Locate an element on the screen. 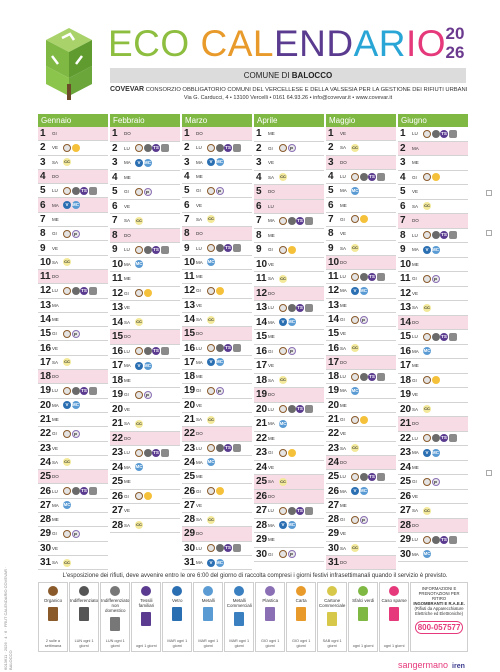  day-row: 20 MA V MC is located at coordinates (73, 406).